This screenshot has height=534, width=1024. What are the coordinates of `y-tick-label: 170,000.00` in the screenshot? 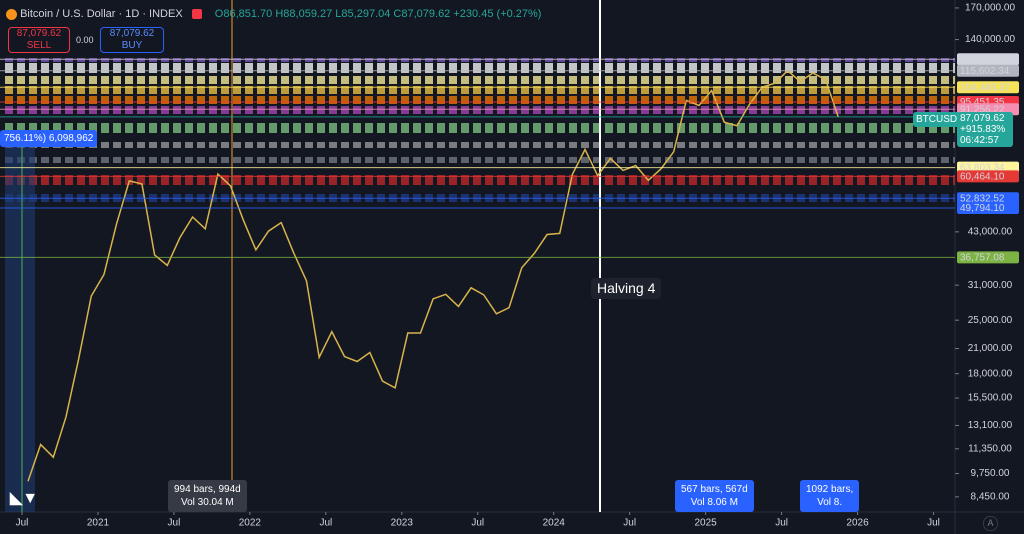 It's located at (990, 8).